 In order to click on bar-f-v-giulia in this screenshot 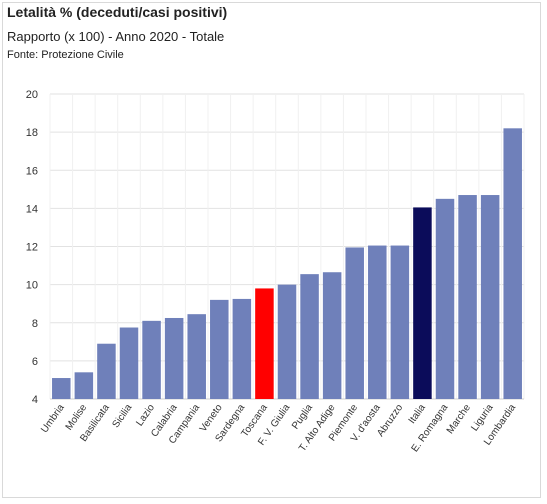, I will do `click(287, 341)`.